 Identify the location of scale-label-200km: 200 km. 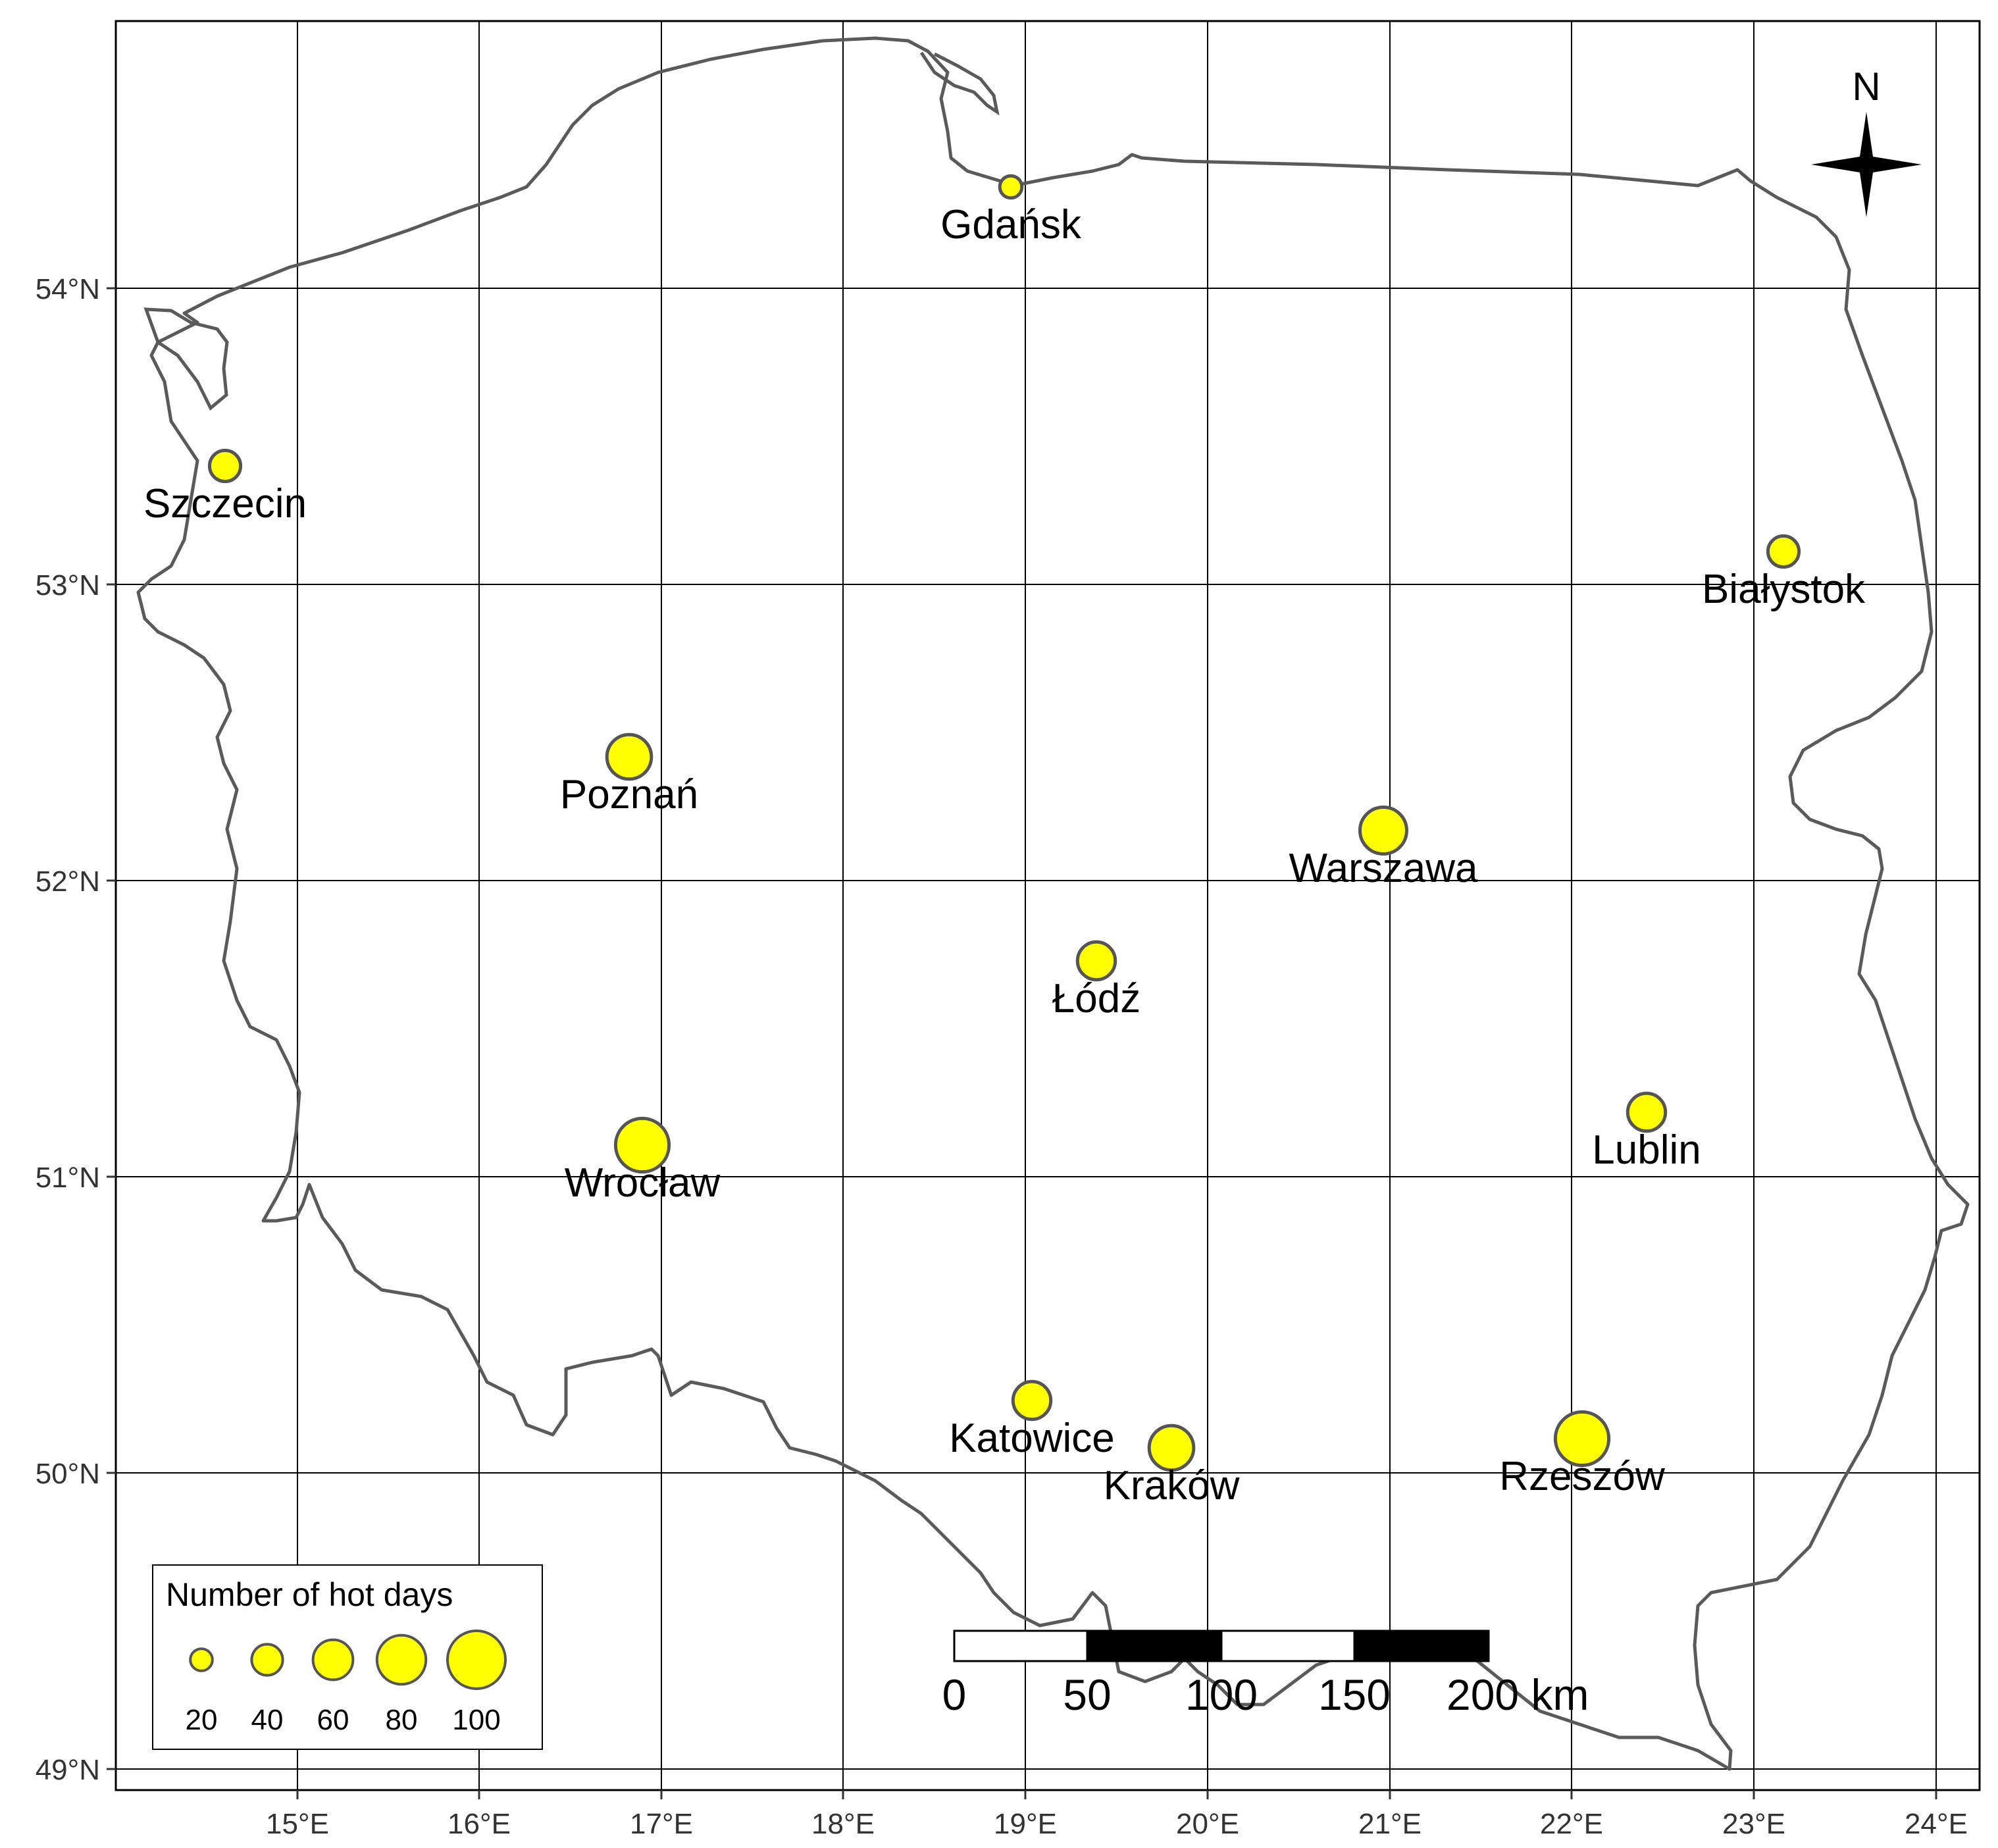
(1518, 1694).